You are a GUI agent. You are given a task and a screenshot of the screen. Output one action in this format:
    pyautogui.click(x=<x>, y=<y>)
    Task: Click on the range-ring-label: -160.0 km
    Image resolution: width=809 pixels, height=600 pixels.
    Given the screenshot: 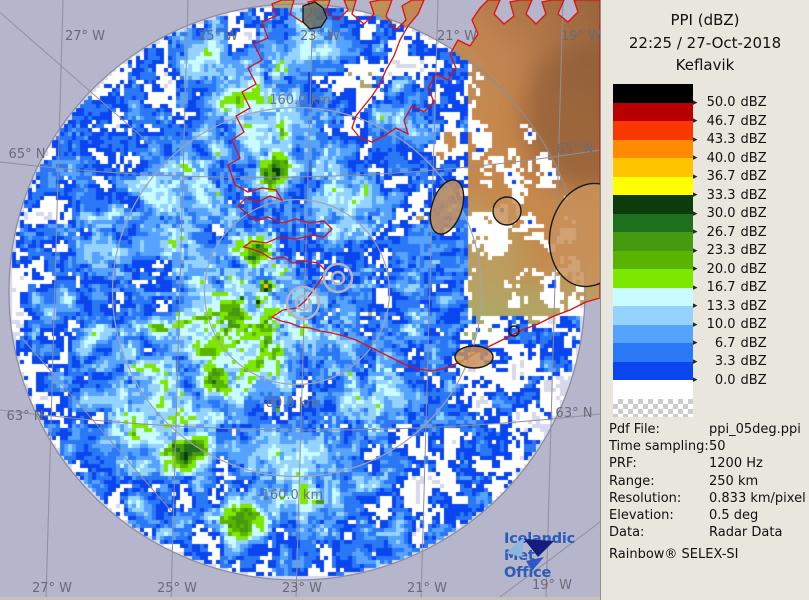 What is the action you would take?
    pyautogui.click(x=290, y=495)
    